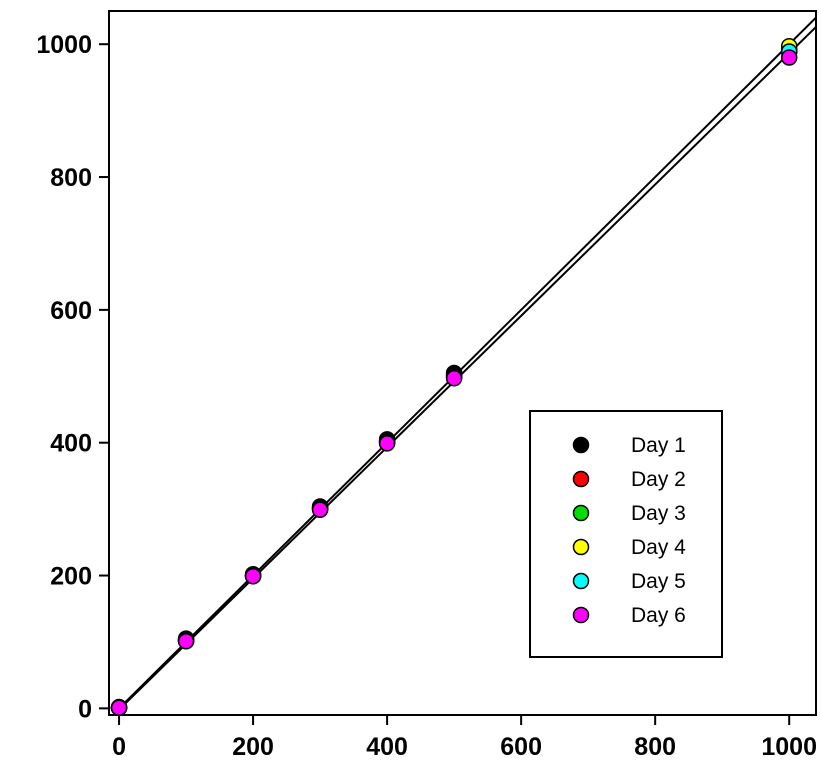  Describe the element at coordinates (71, 178) in the screenshot. I see `y-tick-label: 800` at that location.